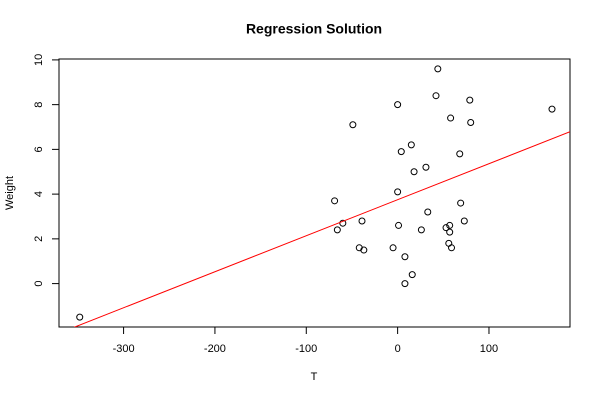  What do you see at coordinates (39, 284) in the screenshot?
I see `y-tick-label: 0` at bounding box center [39, 284].